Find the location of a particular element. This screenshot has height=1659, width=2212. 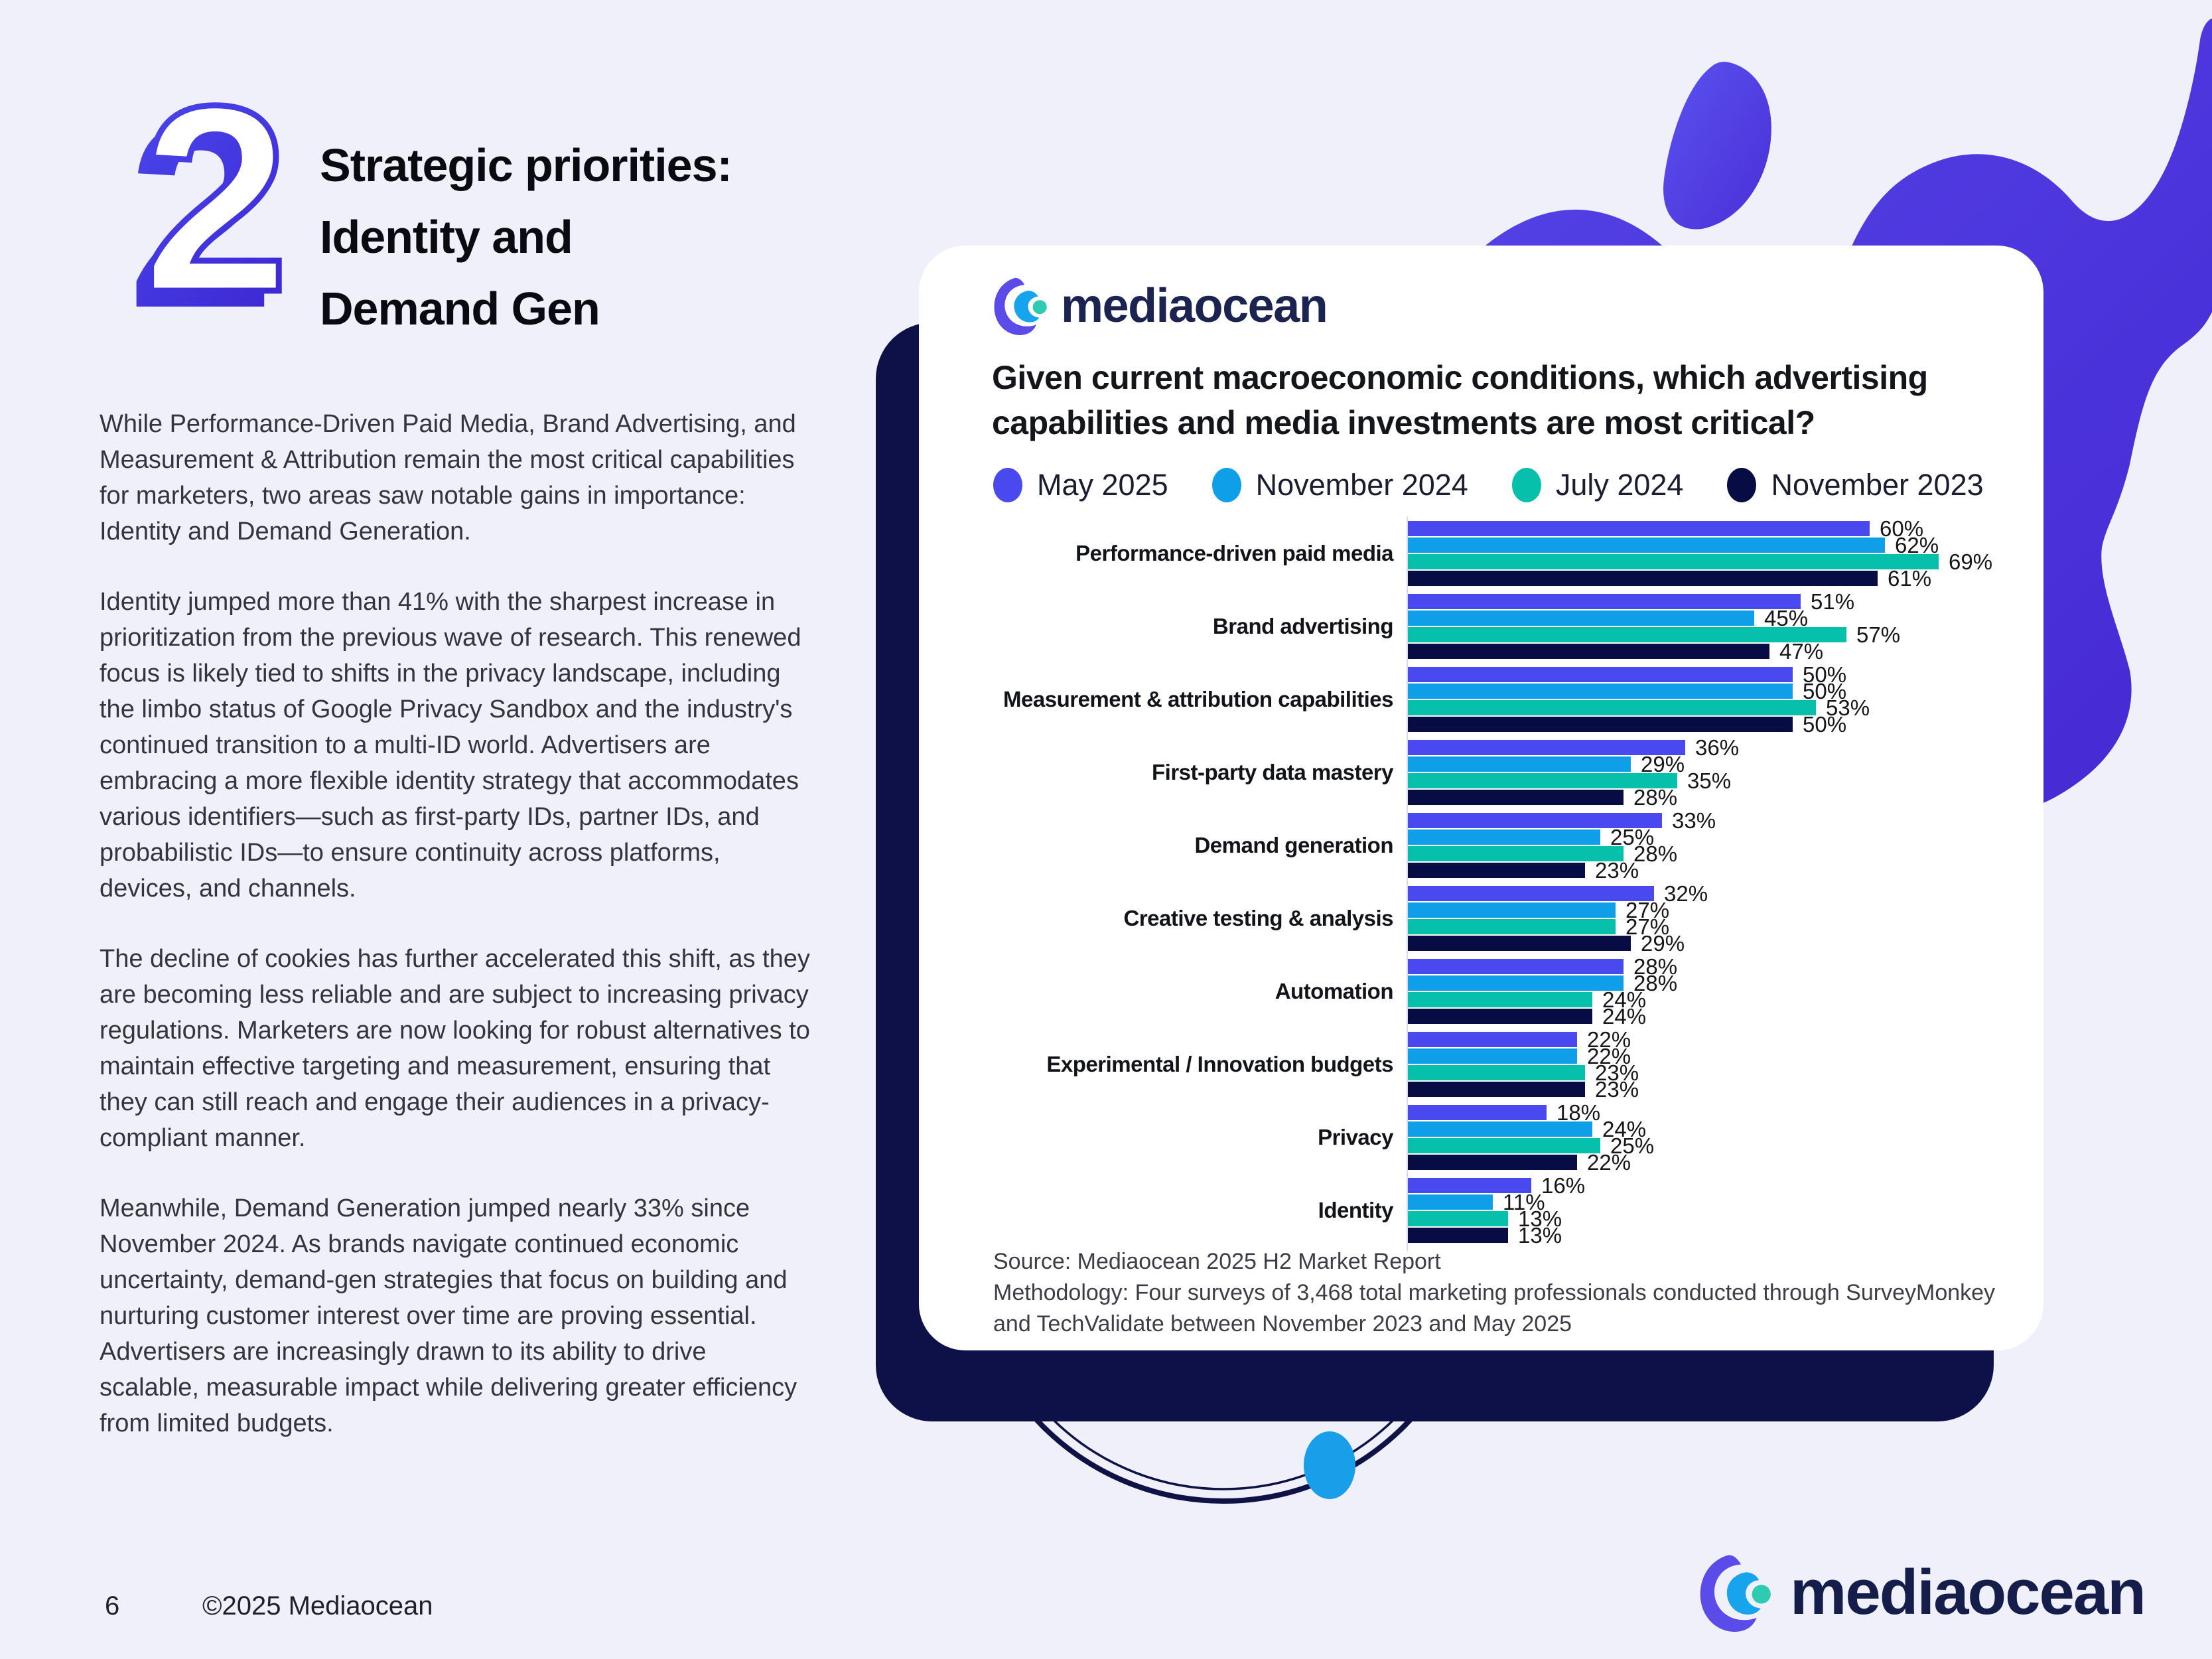

chart-value-label: 35% is located at coordinates (1709, 780).